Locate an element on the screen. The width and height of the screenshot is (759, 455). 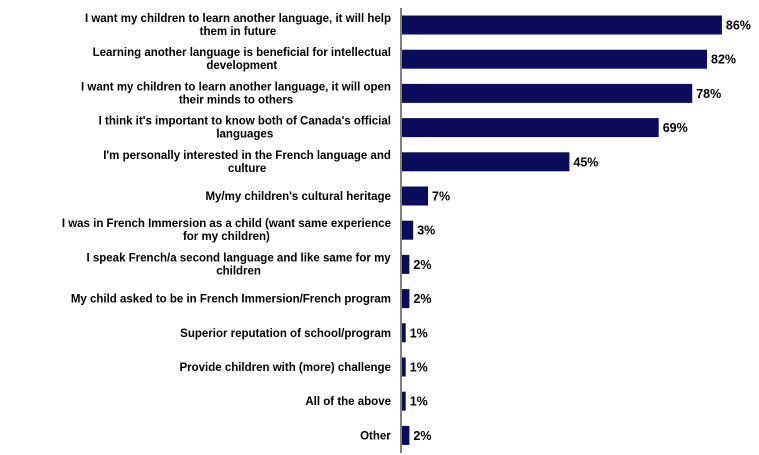
value-label-12: 2% is located at coordinates (422, 436).